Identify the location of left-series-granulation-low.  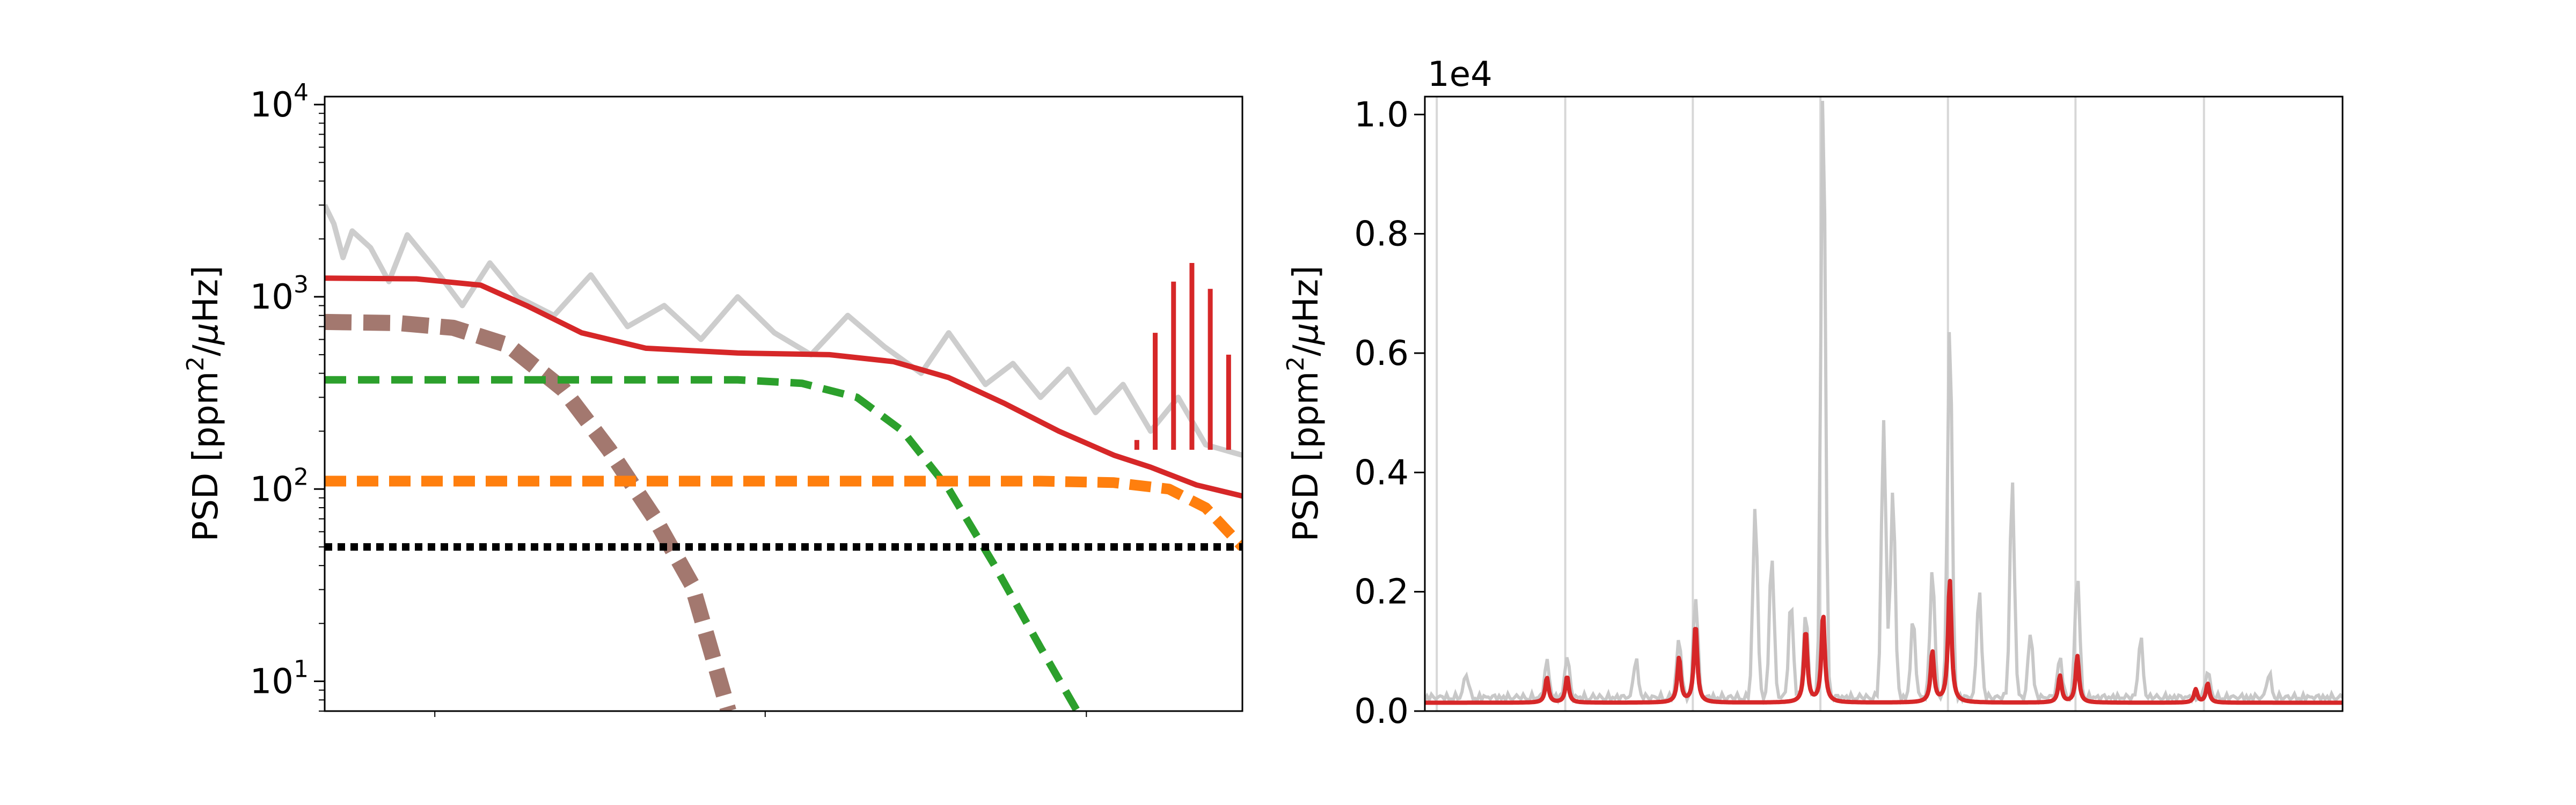
(530, 512).